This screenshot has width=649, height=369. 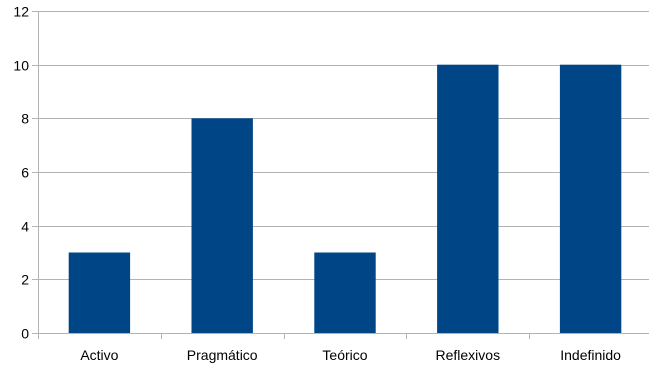 What do you see at coordinates (468, 355) in the screenshot?
I see `x-tick-label-reflexivos: Reflexivos` at bounding box center [468, 355].